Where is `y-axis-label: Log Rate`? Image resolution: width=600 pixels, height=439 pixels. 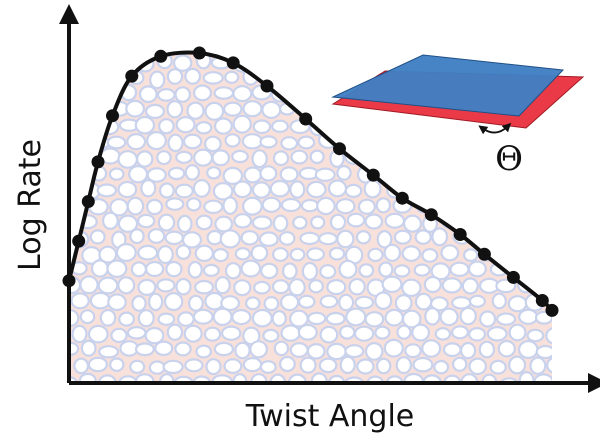 y-axis-label: Log Rate is located at coordinates (30, 205).